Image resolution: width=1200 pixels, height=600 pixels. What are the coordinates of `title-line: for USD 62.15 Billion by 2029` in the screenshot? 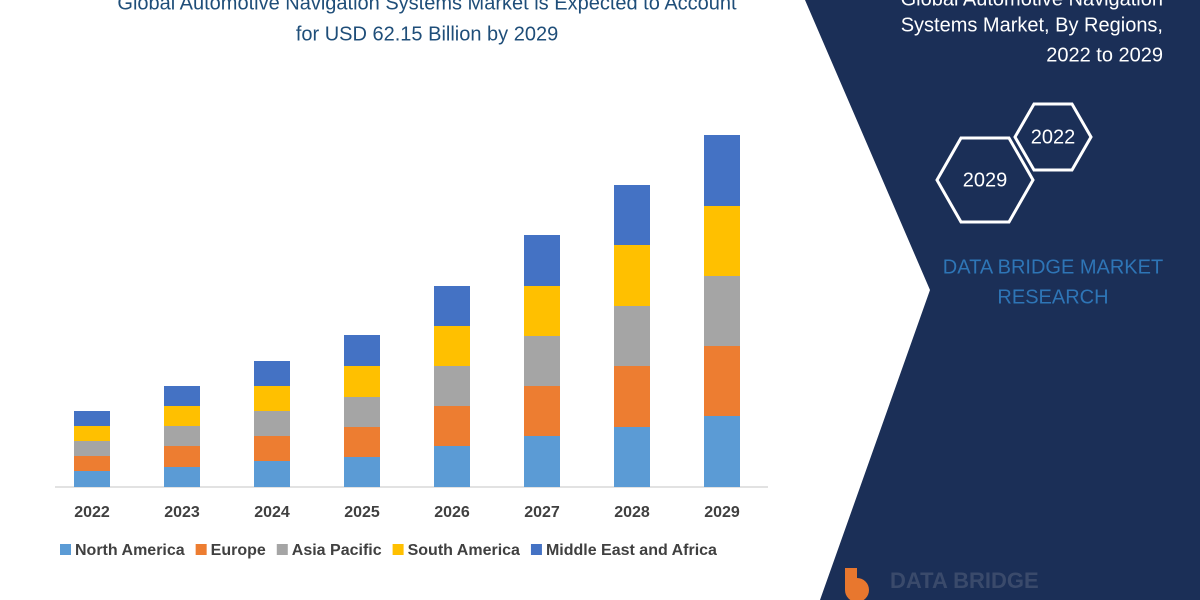 It's located at (427, 34).